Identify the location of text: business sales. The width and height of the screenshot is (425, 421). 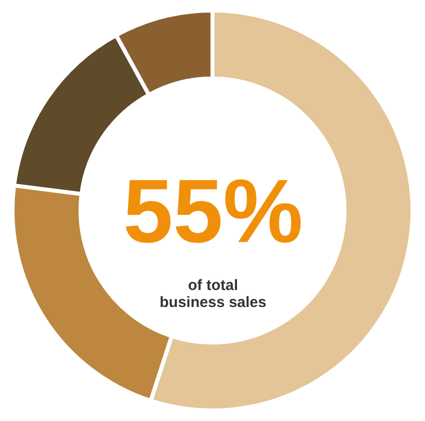
(213, 302).